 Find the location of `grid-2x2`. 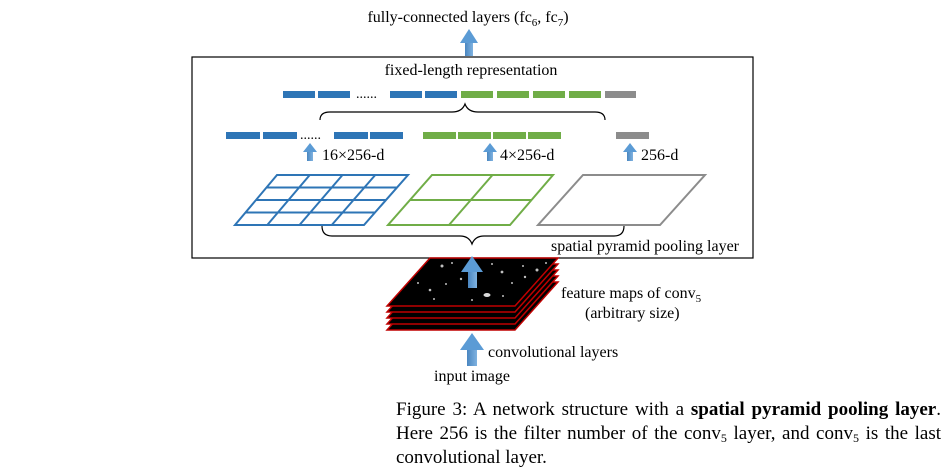

grid-2x2 is located at coordinates (470, 200).